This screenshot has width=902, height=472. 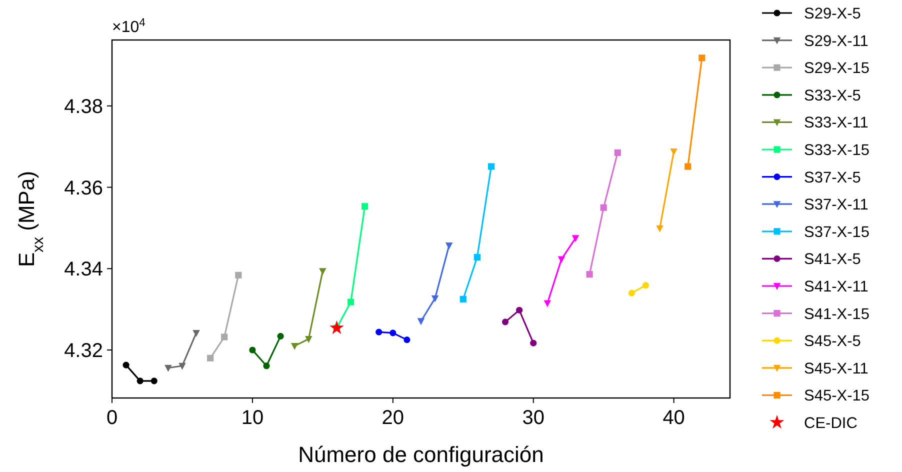 I want to click on x-axis-title: Número de configuración, so click(x=421, y=454).